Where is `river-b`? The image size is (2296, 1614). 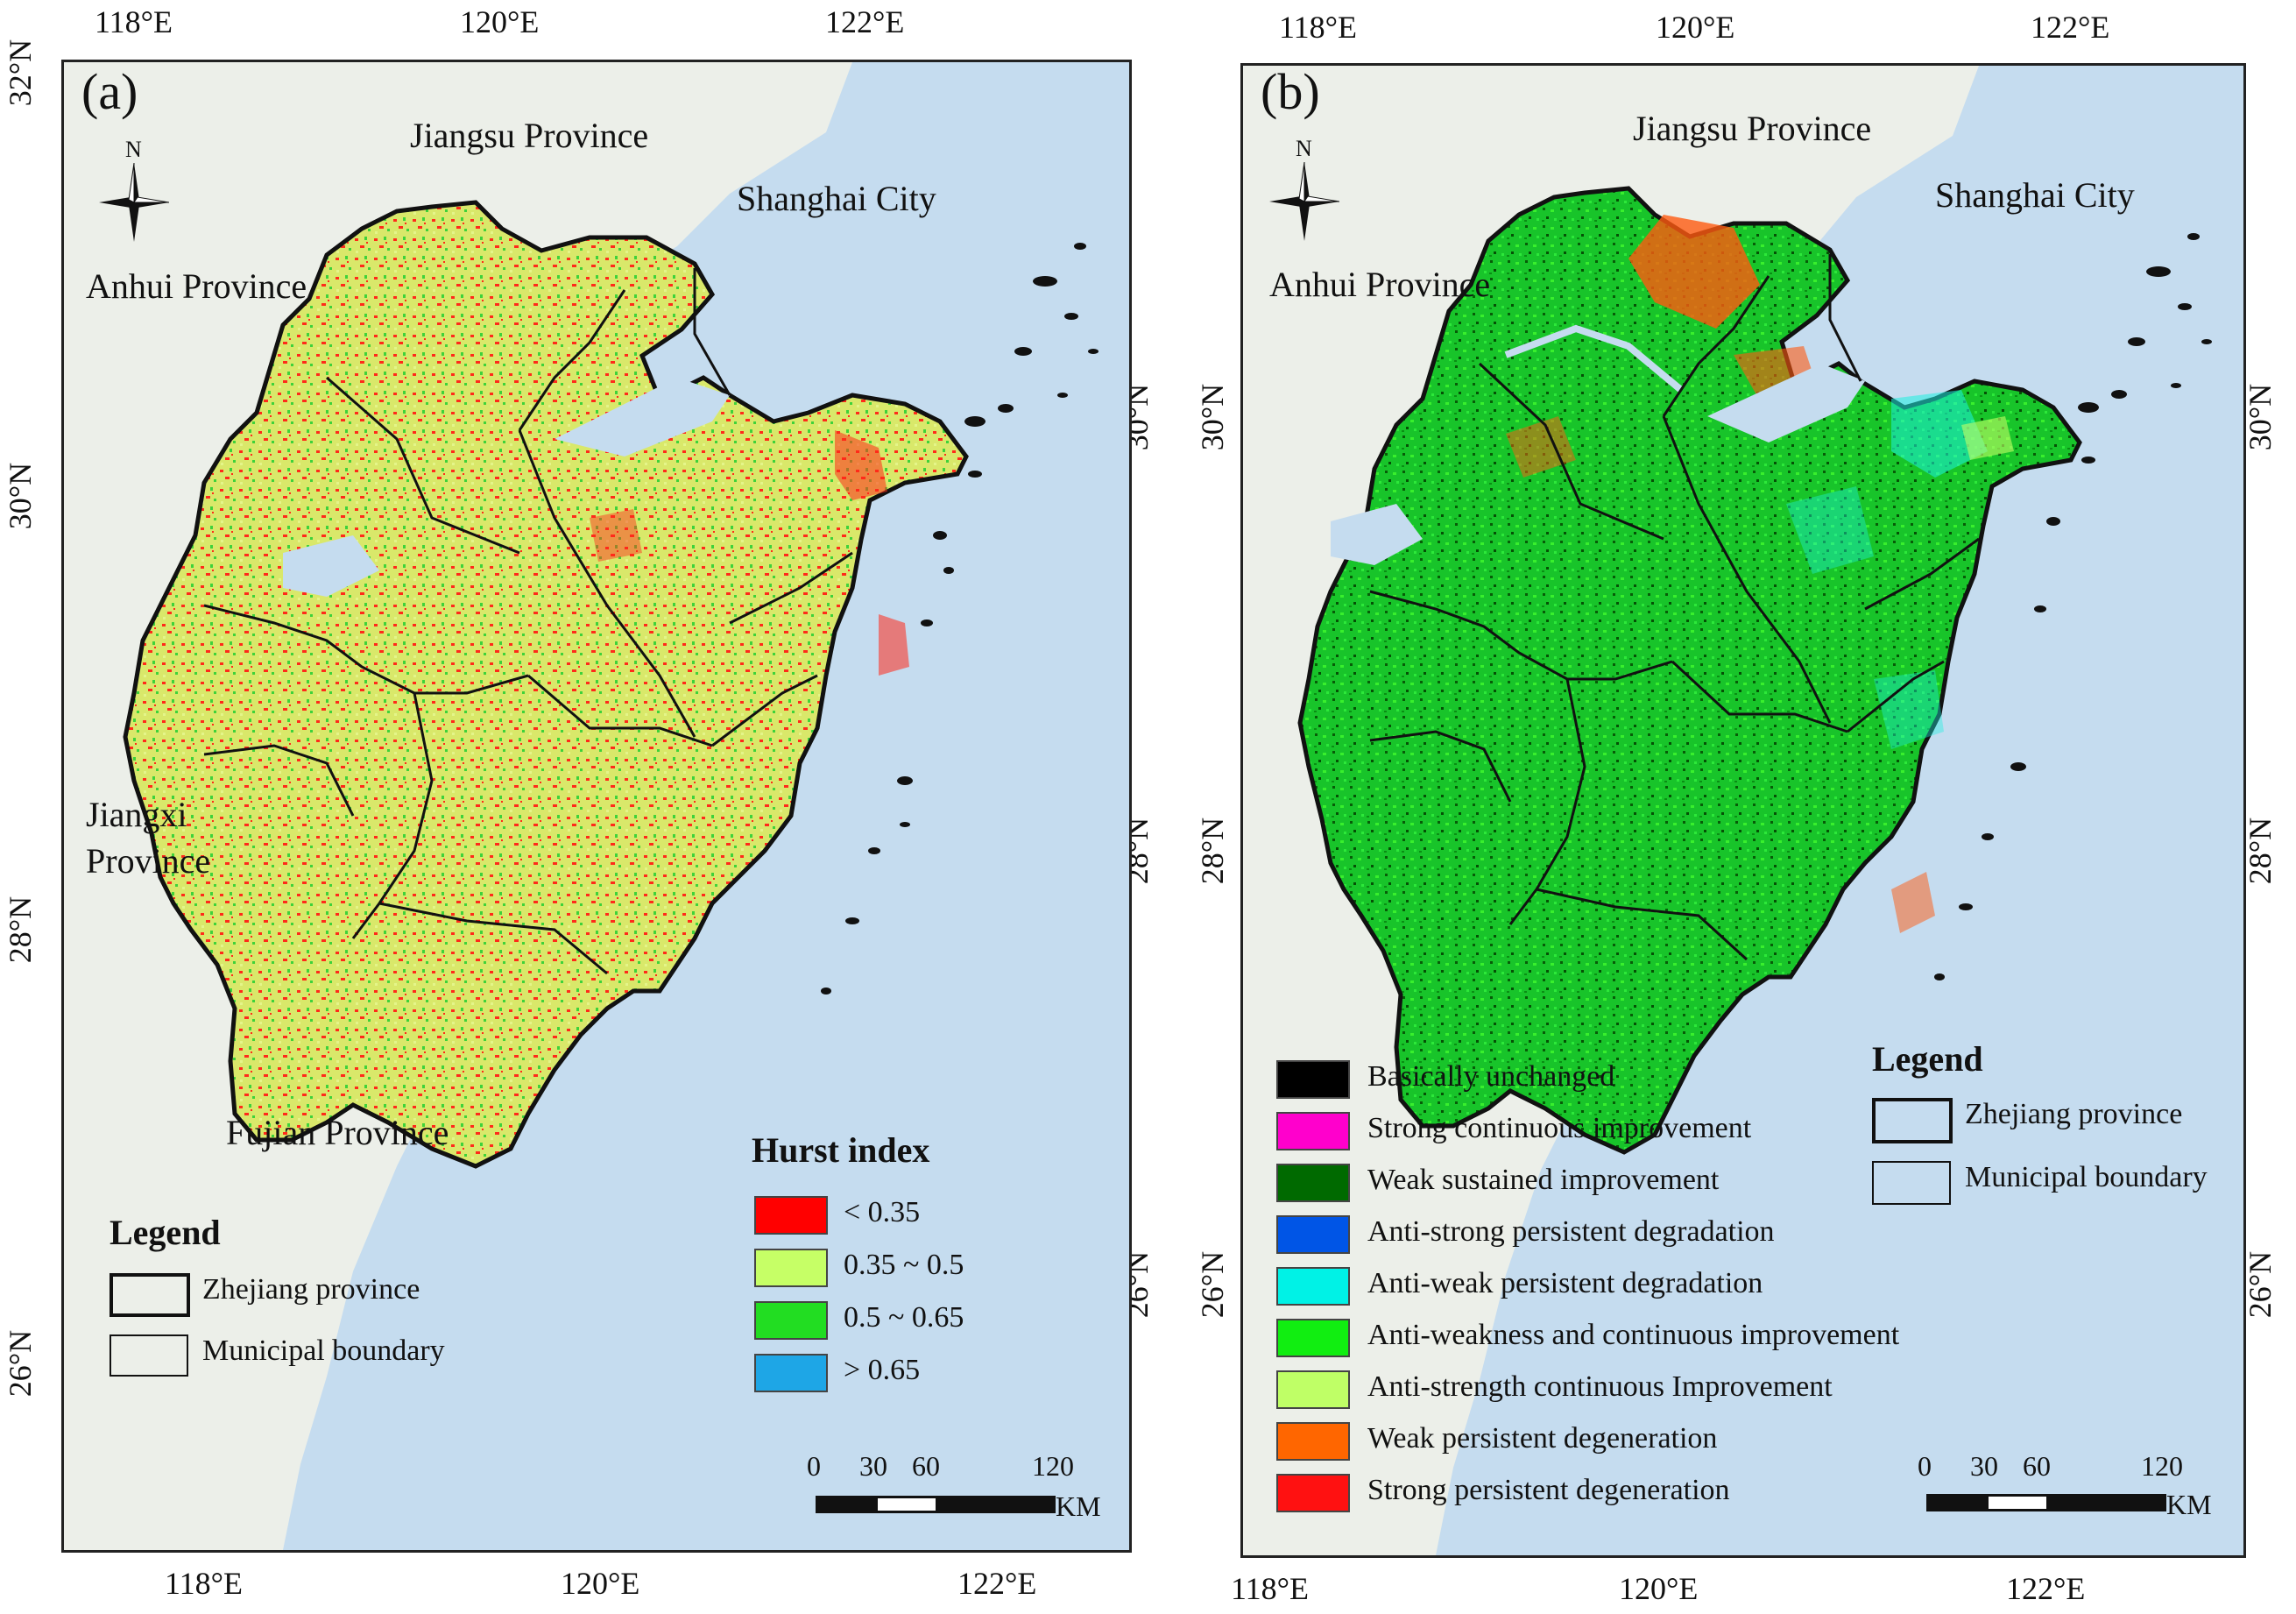 river-b is located at coordinates (1594, 358).